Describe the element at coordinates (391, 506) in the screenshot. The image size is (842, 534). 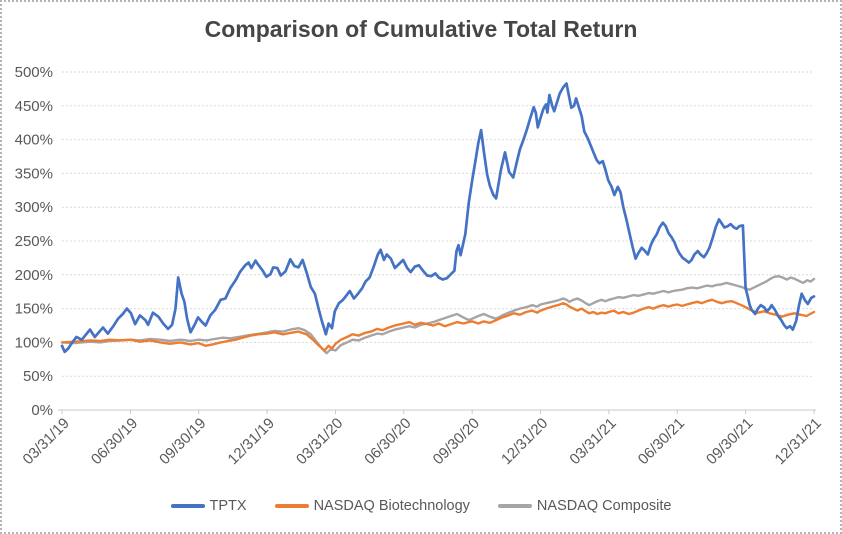
I see `legend-label-nasdaq-biotechnology: NASDAQ Biotechnology` at that location.